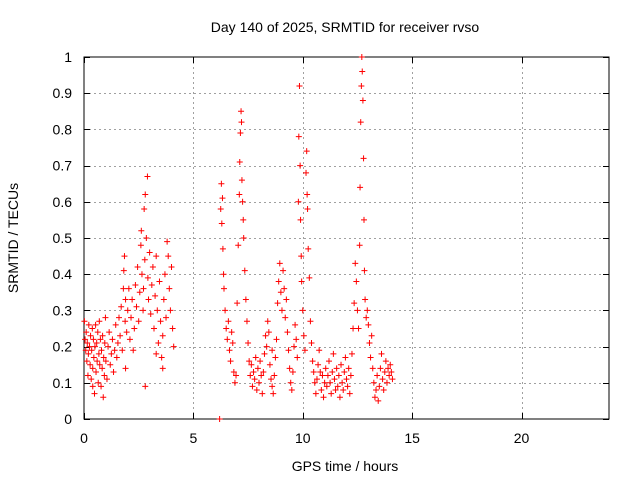 The height and width of the screenshot is (480, 640). What do you see at coordinates (63, 166) in the screenshot?
I see `y-tick-label: 0.7` at bounding box center [63, 166].